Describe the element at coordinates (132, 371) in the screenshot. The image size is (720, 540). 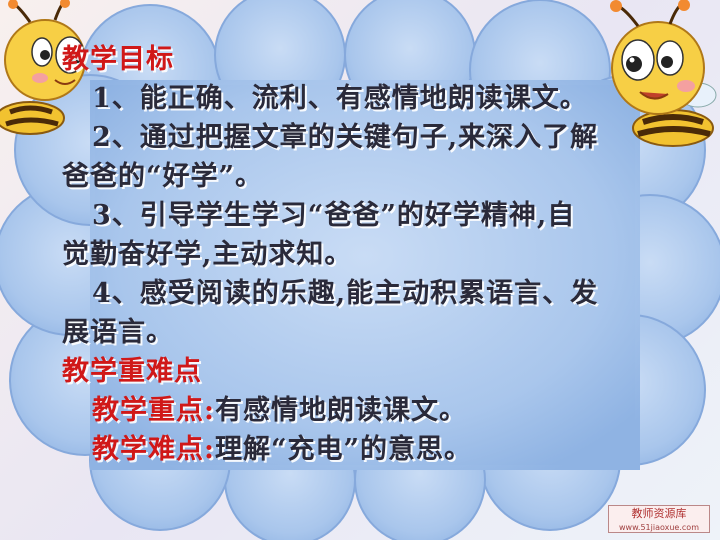
I see `key-points-heading: 教学重难点` at that location.